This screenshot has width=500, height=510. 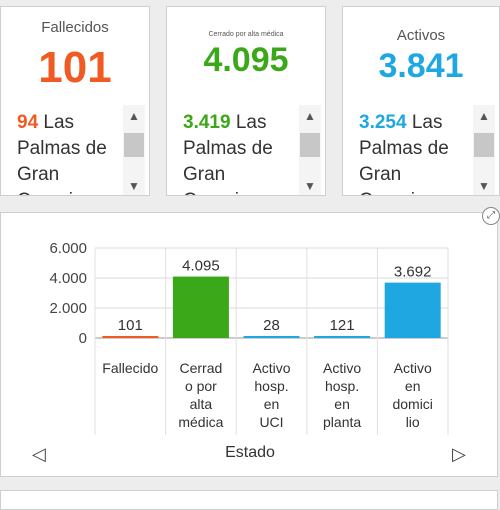 I want to click on x-tick-label: Fallecido, so click(x=130, y=368).